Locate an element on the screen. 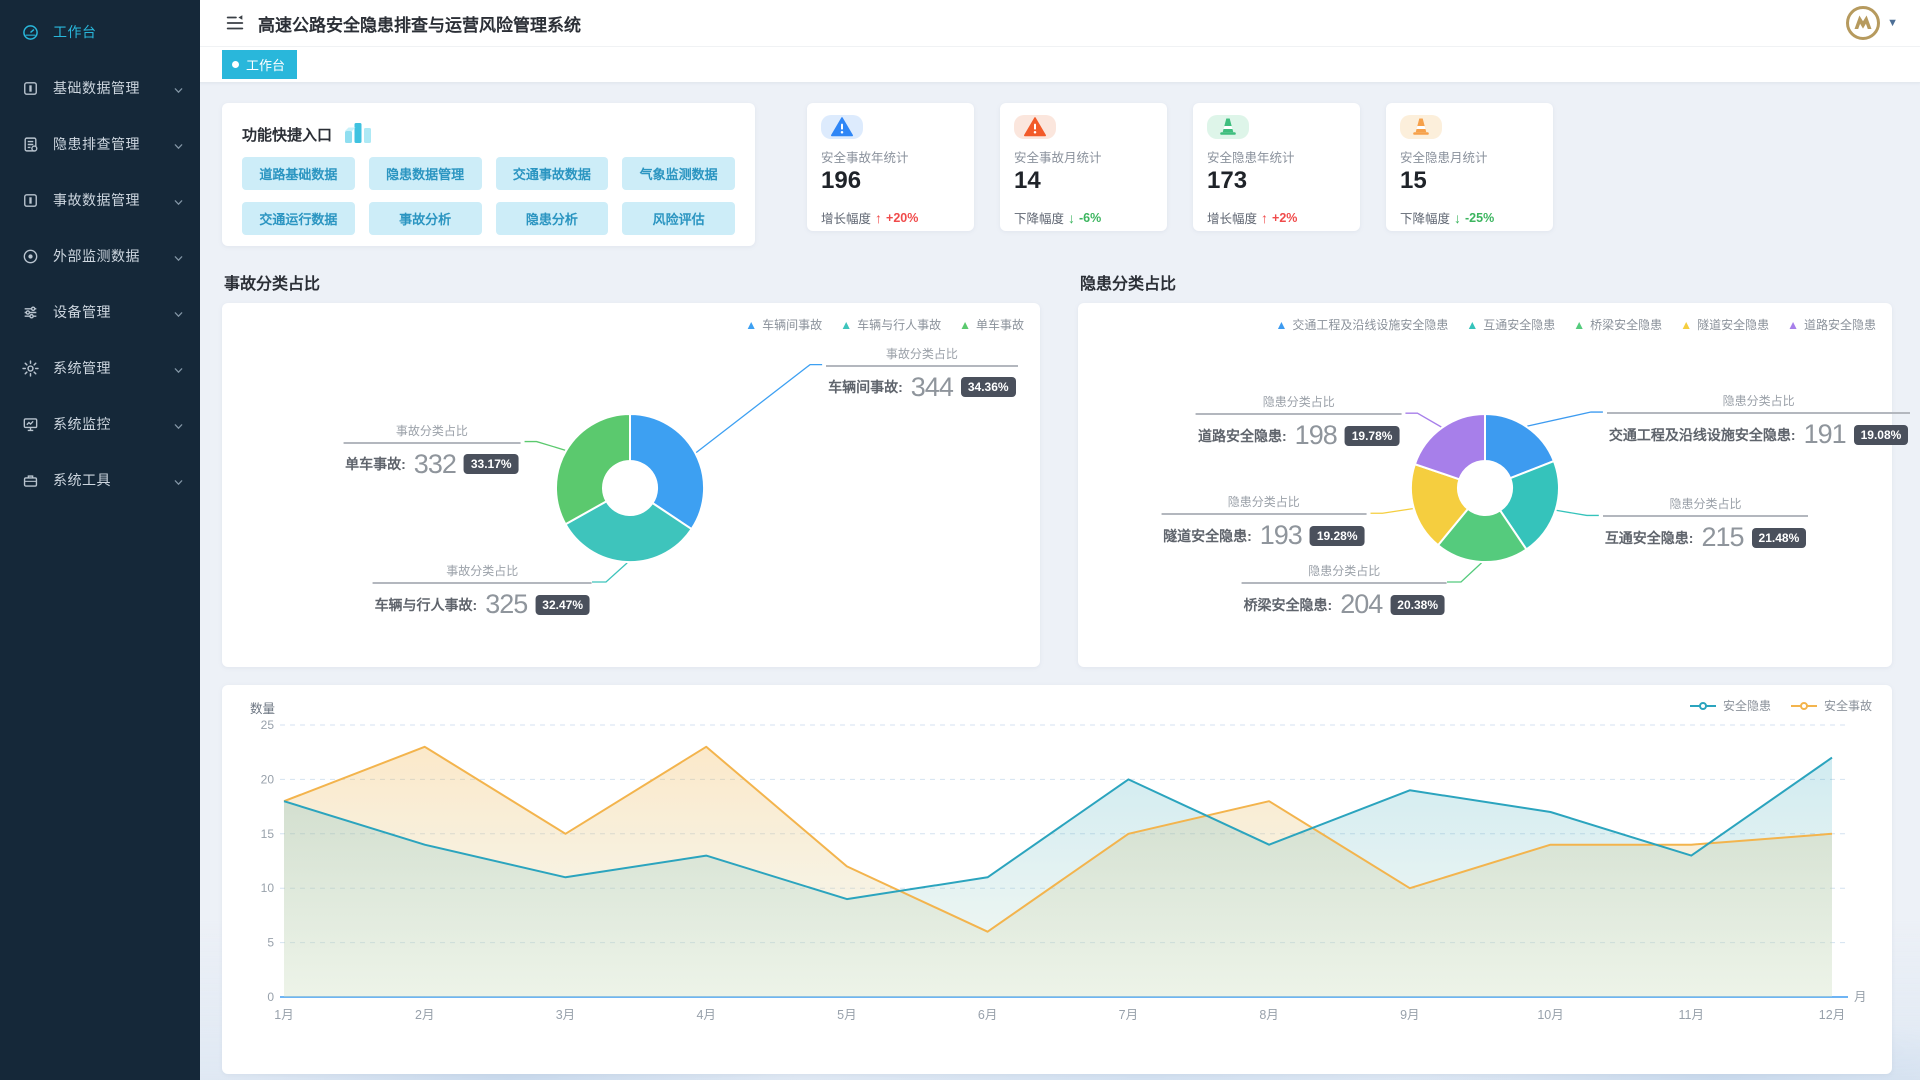 The image size is (1920, 1080). pie-callout-label: 隐患分类占比 道路安全隐患: 198 19.78% is located at coordinates (1299, 422).